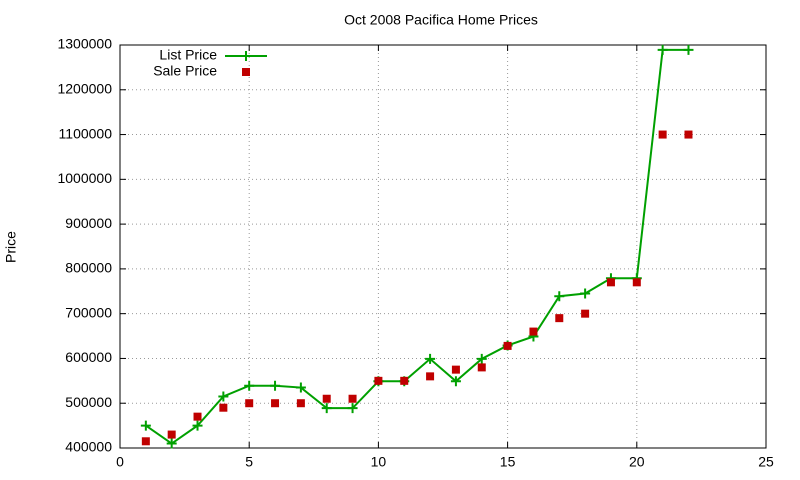  Describe the element at coordinates (88, 447) in the screenshot. I see `y-tick-label: 400000` at that location.